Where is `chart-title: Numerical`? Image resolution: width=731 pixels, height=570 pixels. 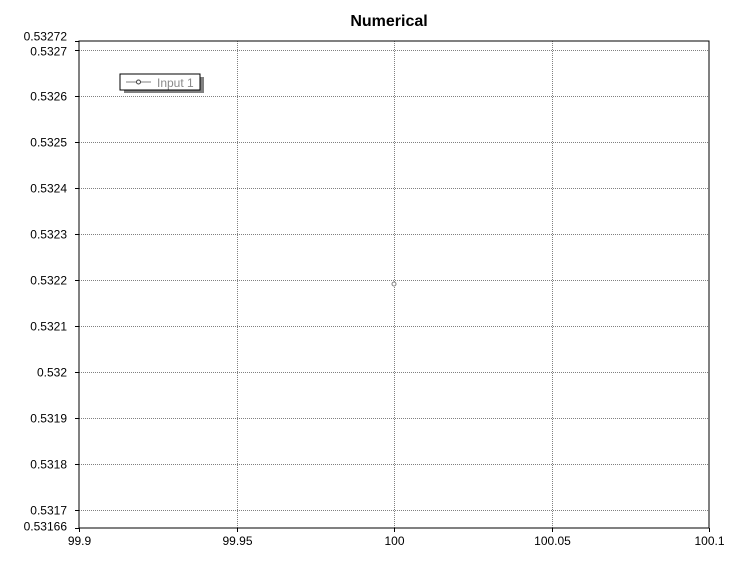
chart-title: Numerical is located at coordinates (388, 21).